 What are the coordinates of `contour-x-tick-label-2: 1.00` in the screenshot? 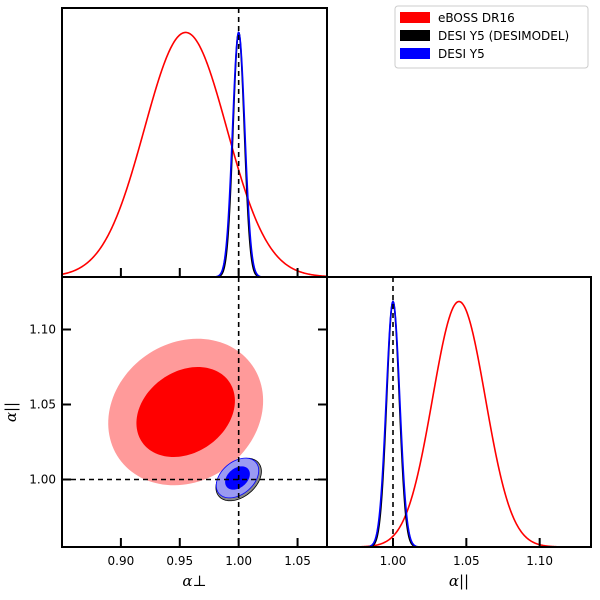 It's located at (238, 561).